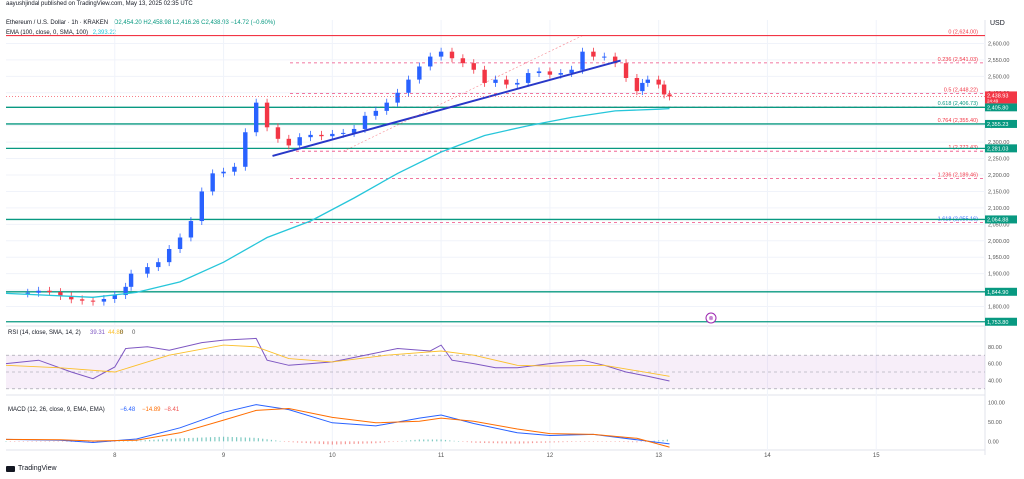  I want to click on ema-legend-label: EMA (100, close, 0, SMA, 100), so click(47, 33).